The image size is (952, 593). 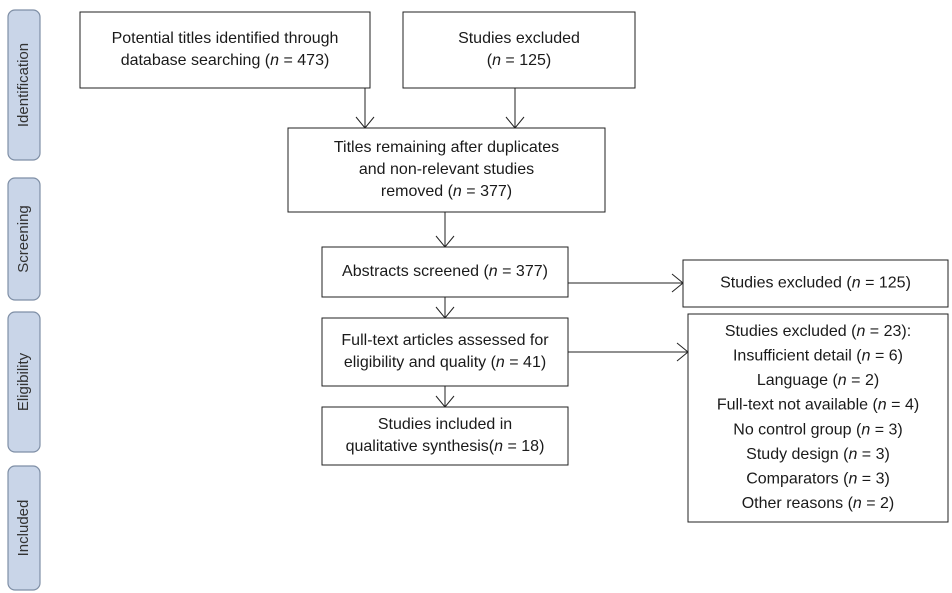 I want to click on box-line: Comparators (n = 3), so click(x=818, y=479).